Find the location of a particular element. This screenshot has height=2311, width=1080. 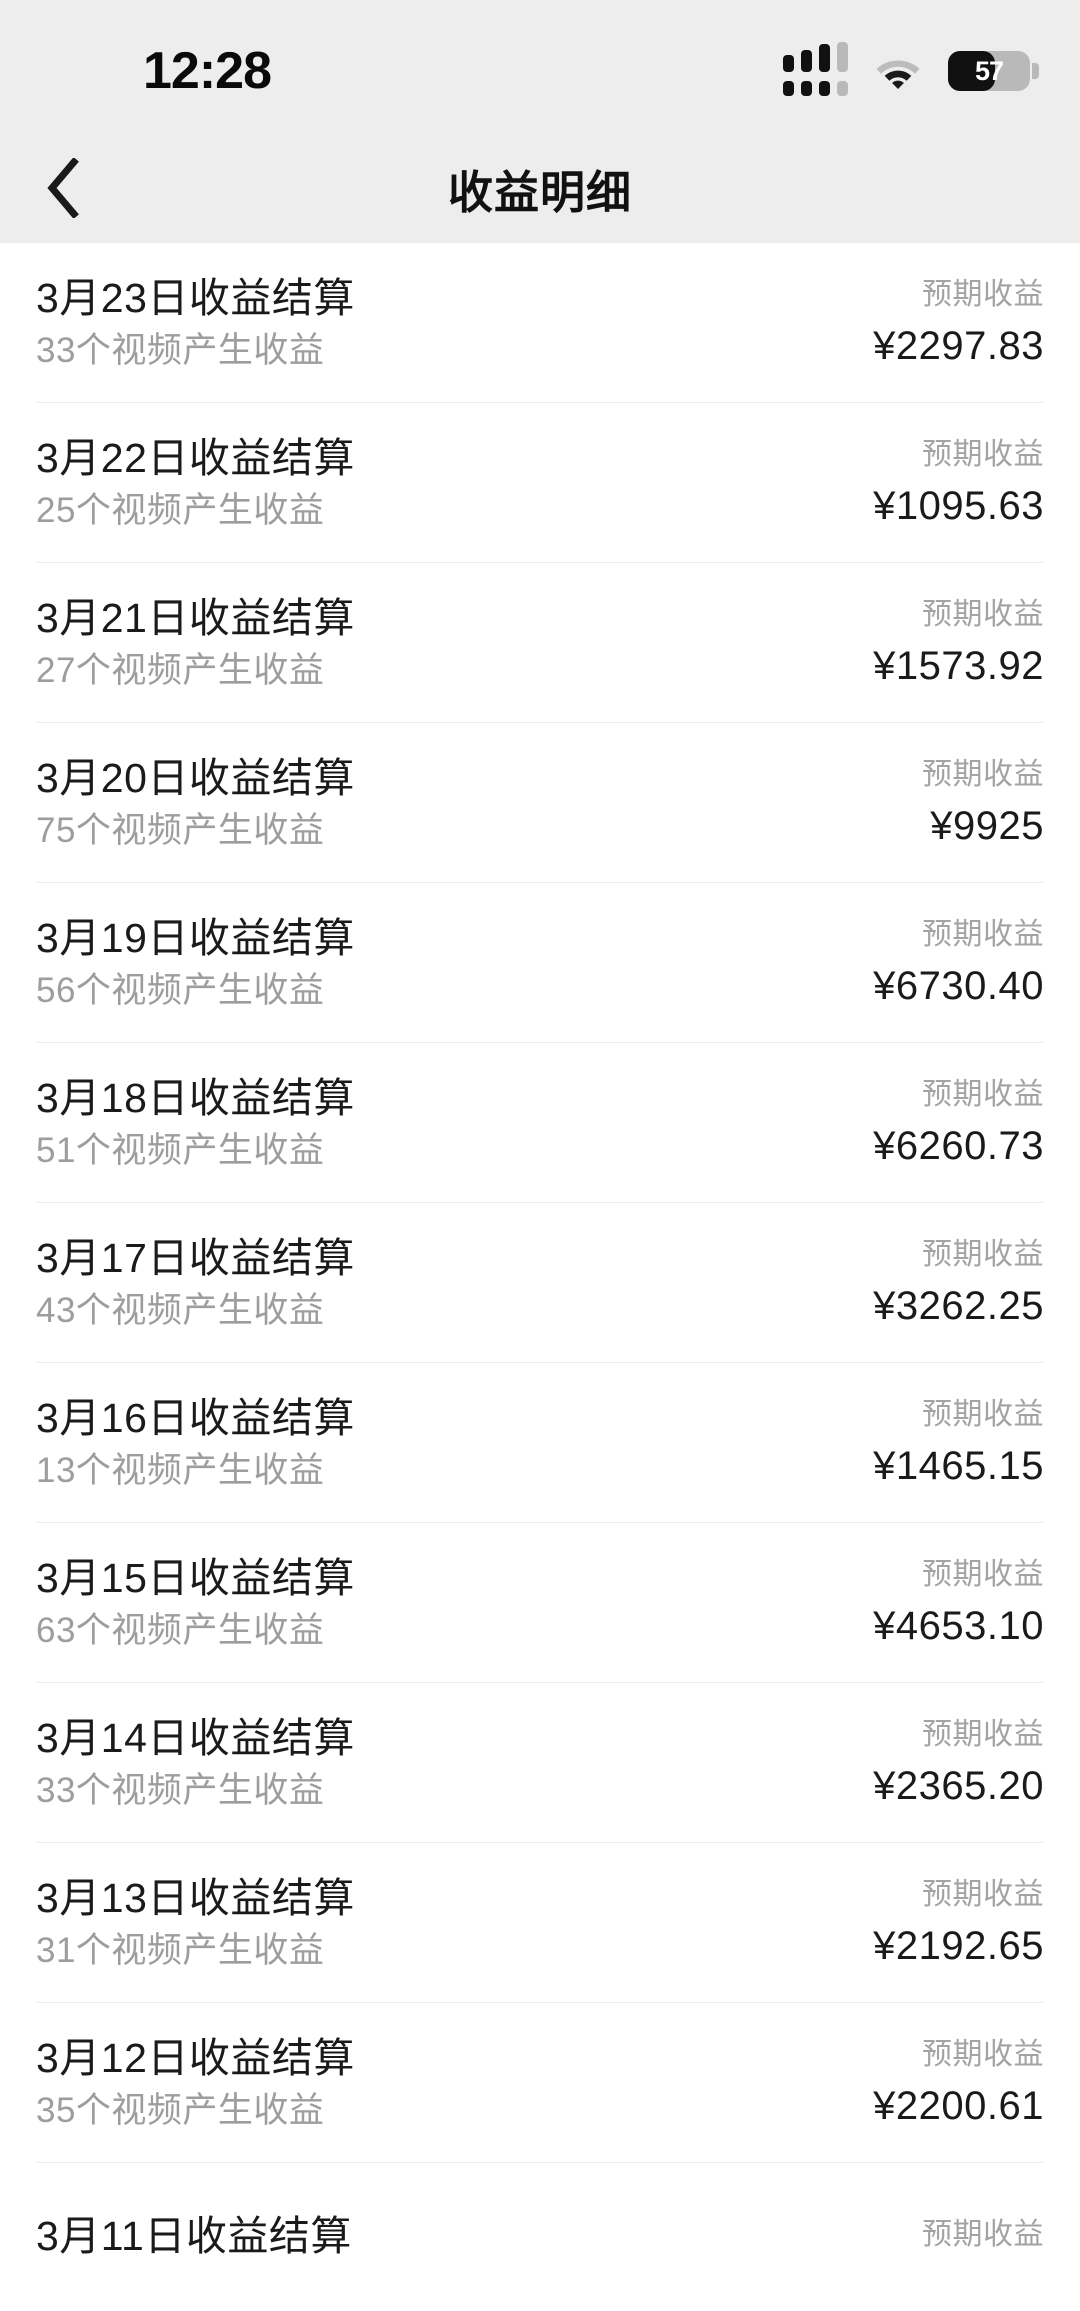

earnings-row-main: 3月22日收益结算 25个视频产生收益 is located at coordinates (195, 482).